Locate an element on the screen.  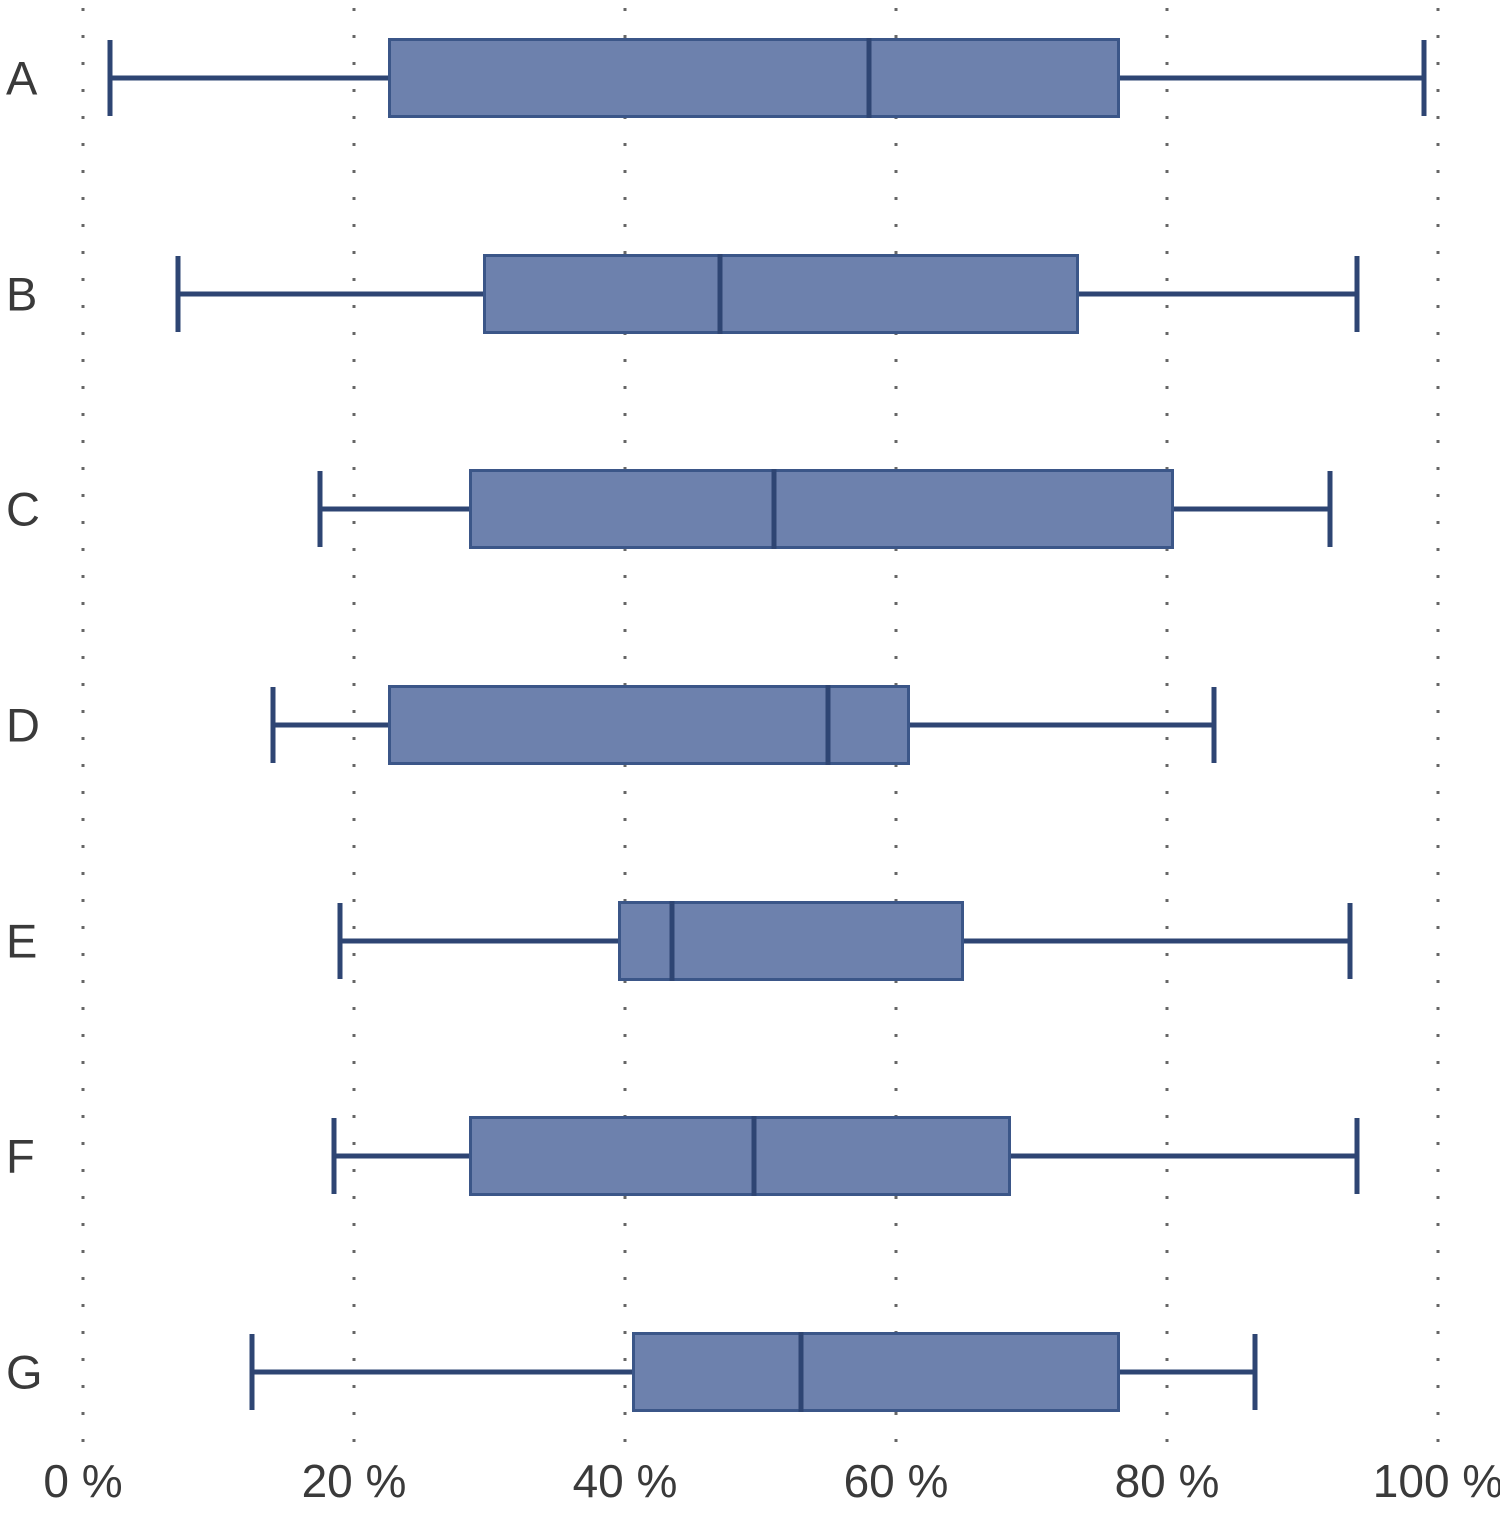
x-tick-label-0: 0 % is located at coordinates (83, 1481).